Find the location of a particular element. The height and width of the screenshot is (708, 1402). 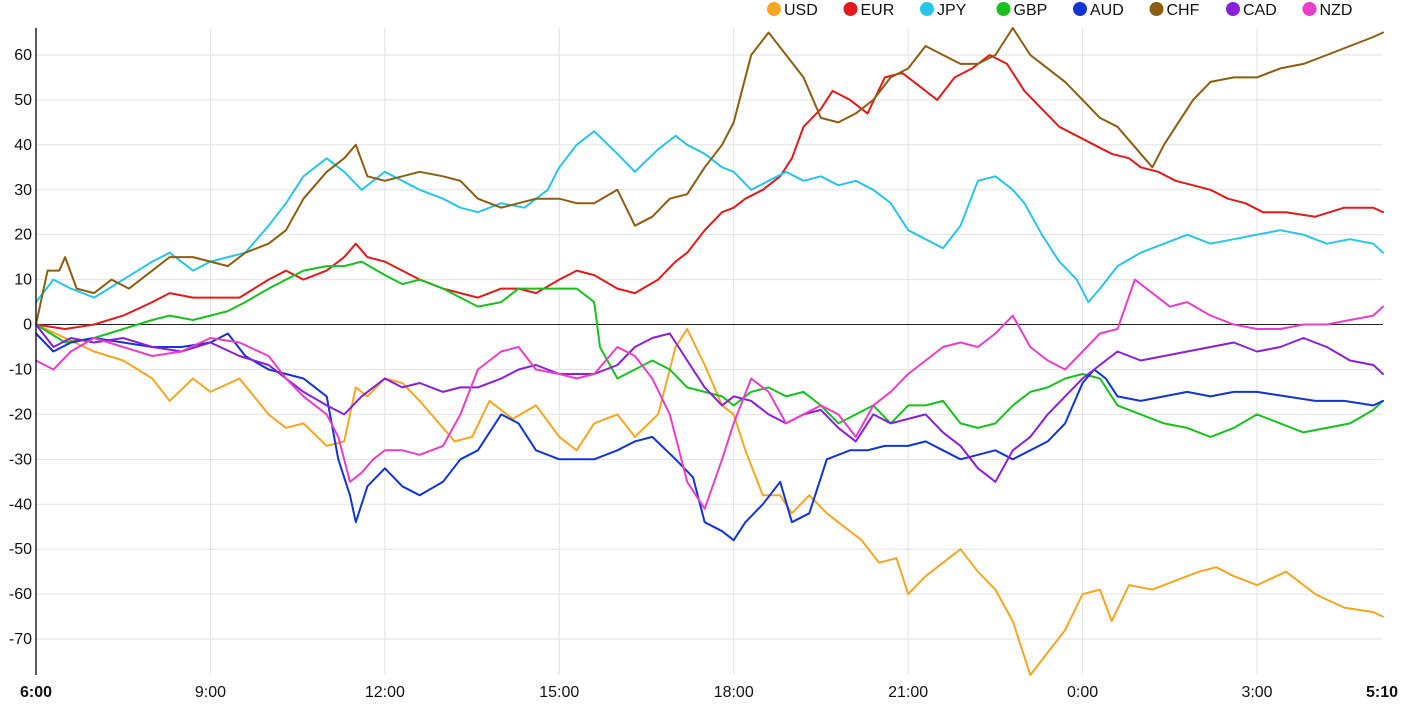

x-tick-label: 15:00 is located at coordinates (559, 692).